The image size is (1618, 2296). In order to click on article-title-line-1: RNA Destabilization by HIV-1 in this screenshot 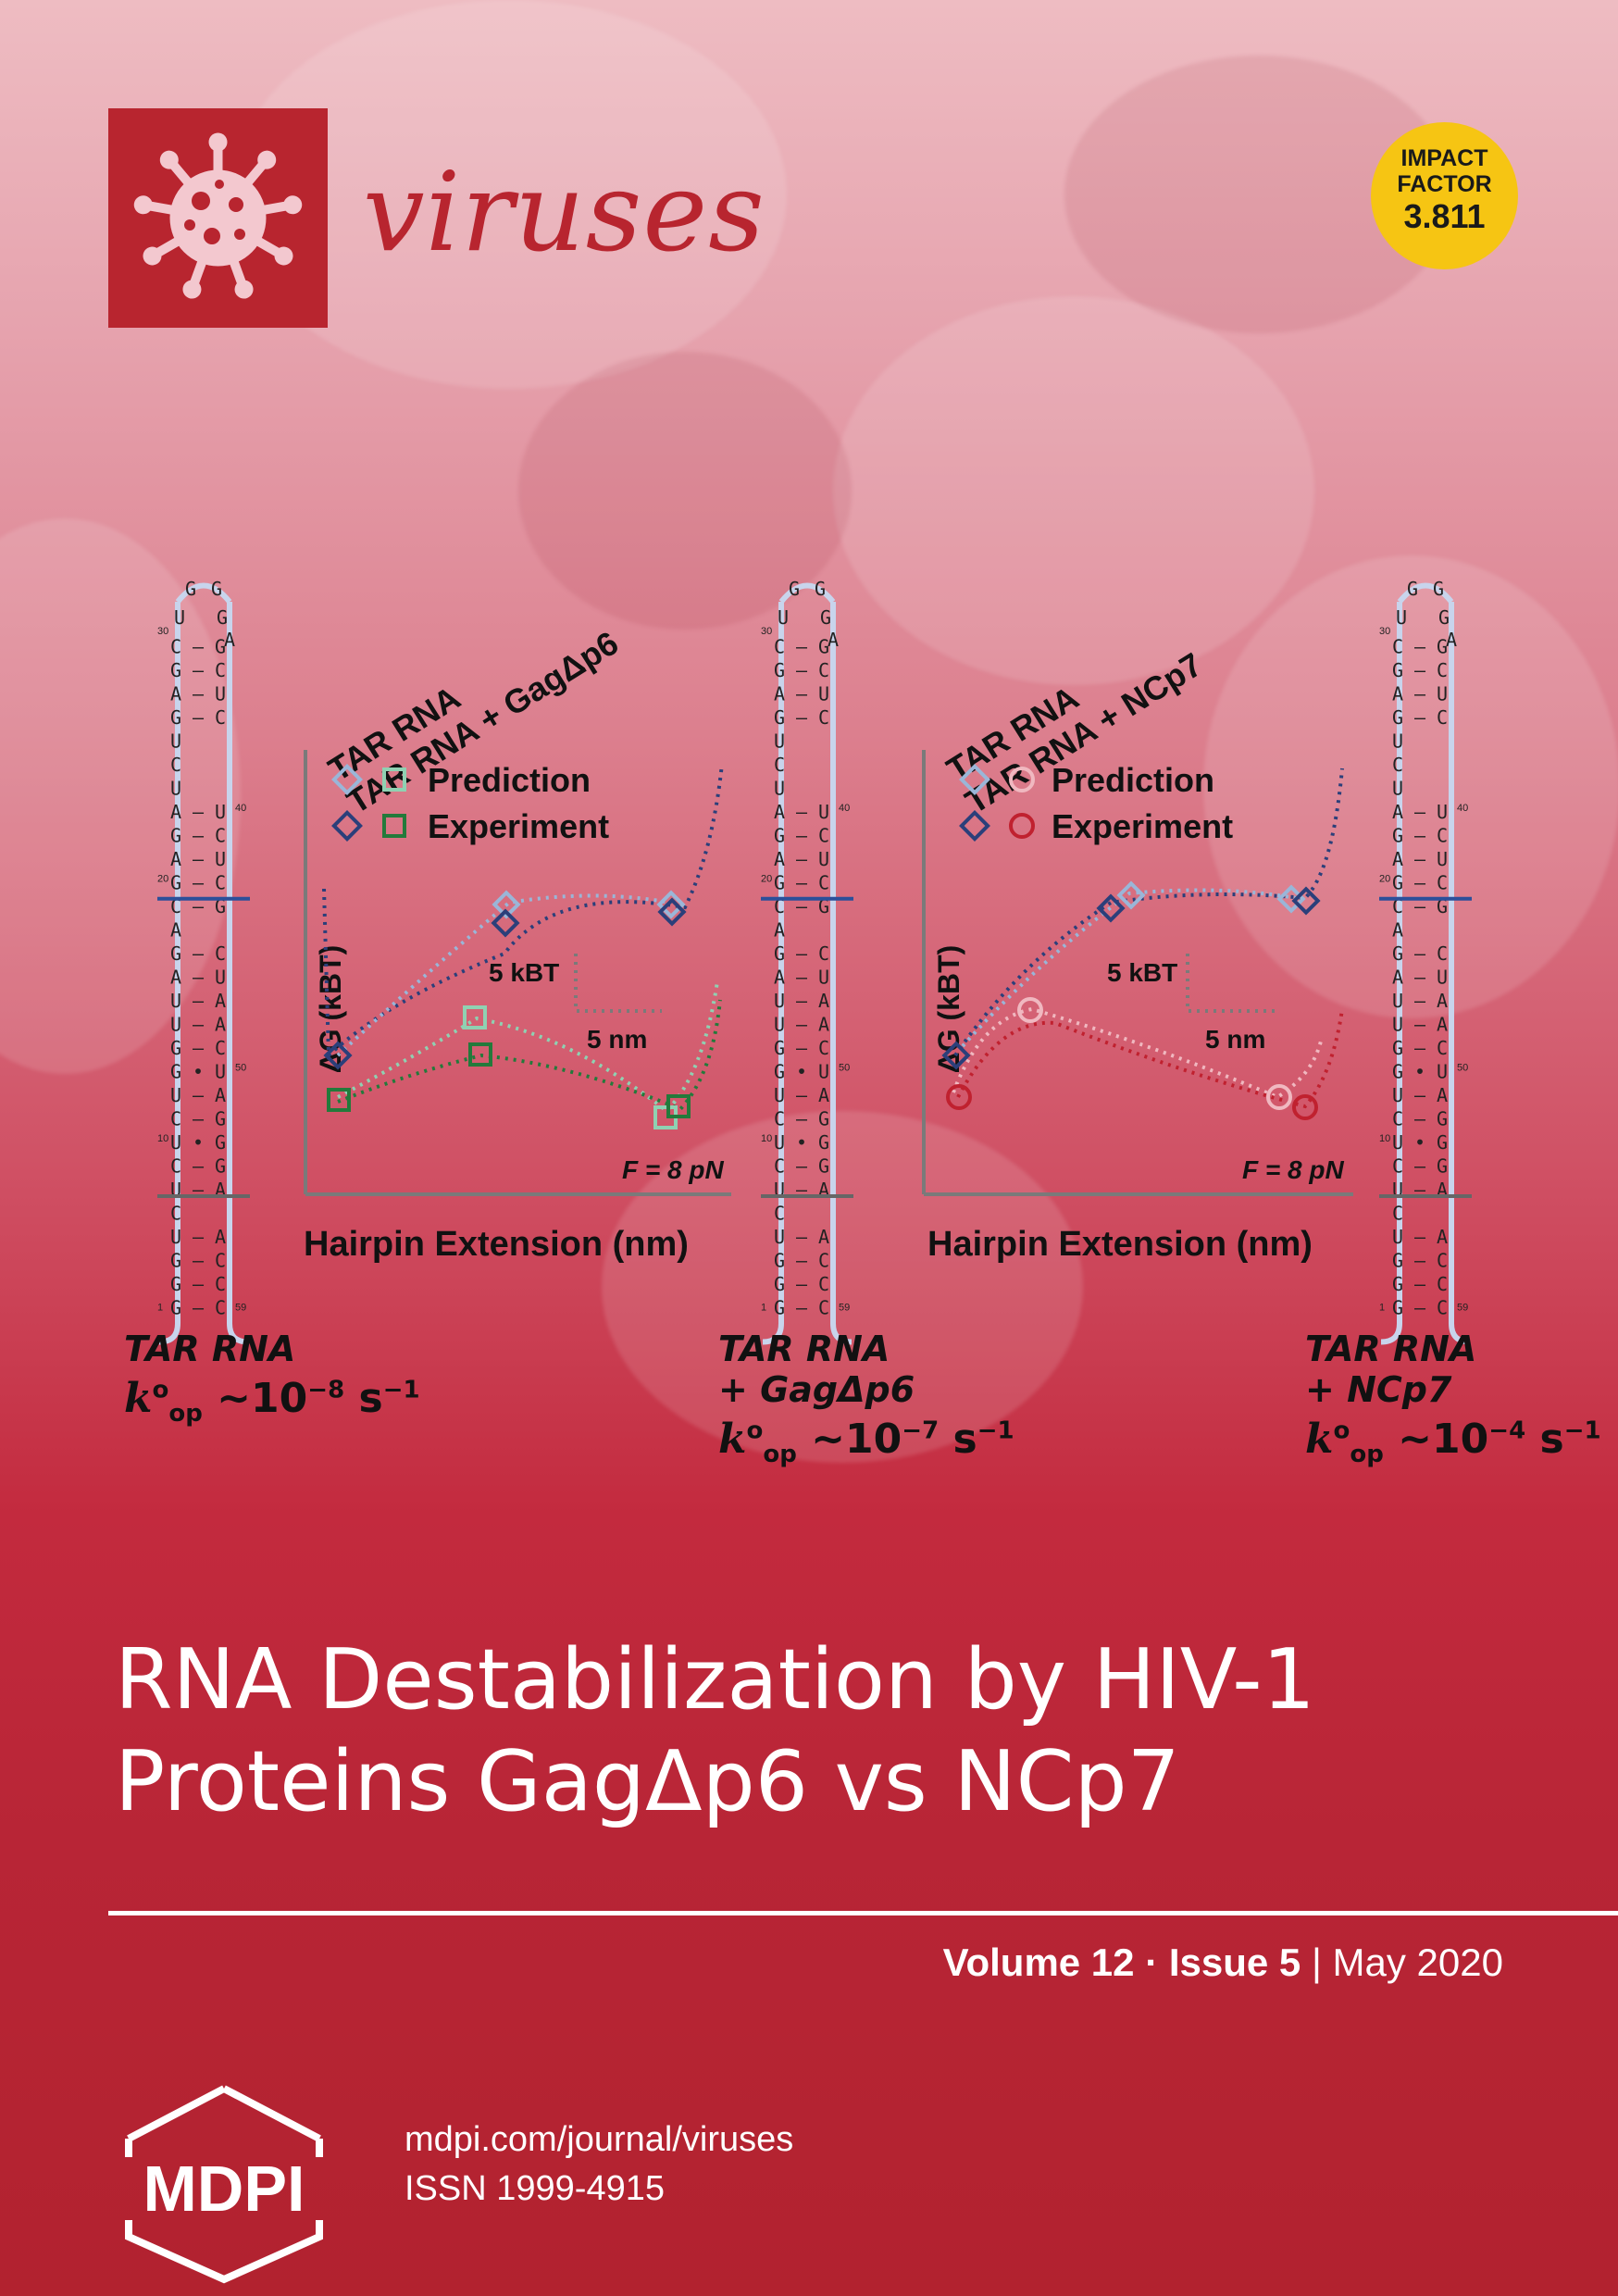, I will do `click(715, 1679)`.